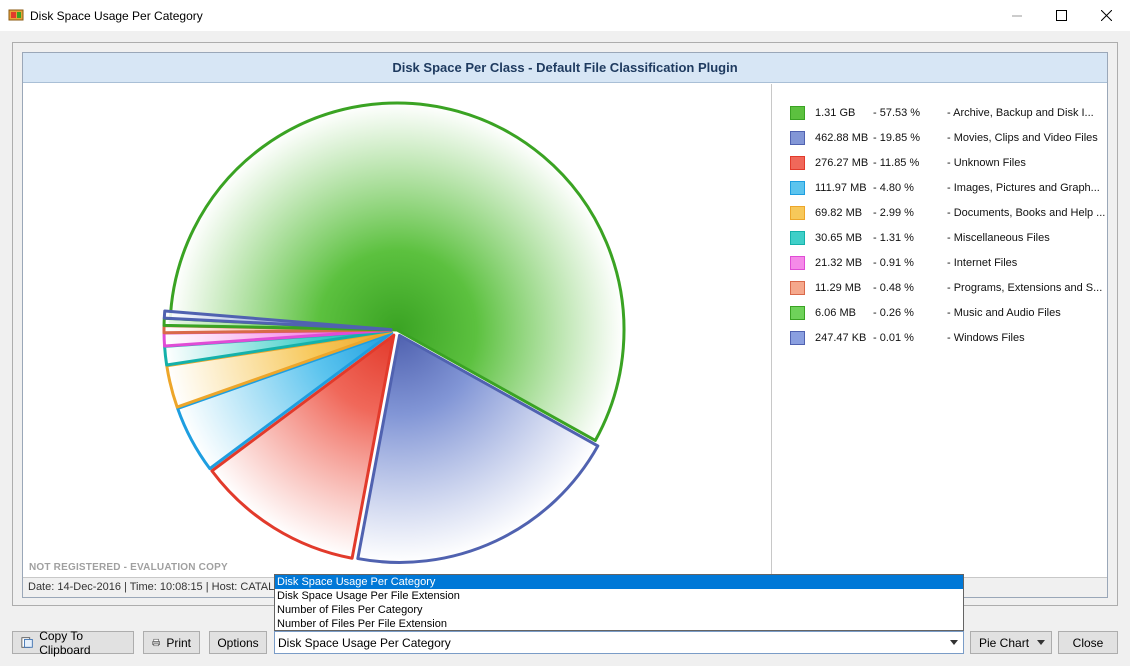 This screenshot has width=1130, height=666. What do you see at coordinates (842, 138) in the screenshot?
I see `legend-size: 462.88 MB` at bounding box center [842, 138].